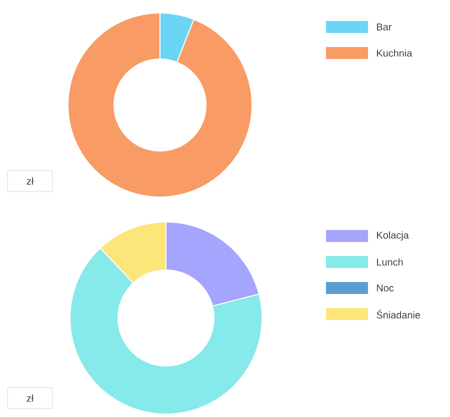 Image resolution: width=450 pixels, height=417 pixels. Describe the element at coordinates (385, 288) in the screenshot. I see `legend-label: Noc` at that location.